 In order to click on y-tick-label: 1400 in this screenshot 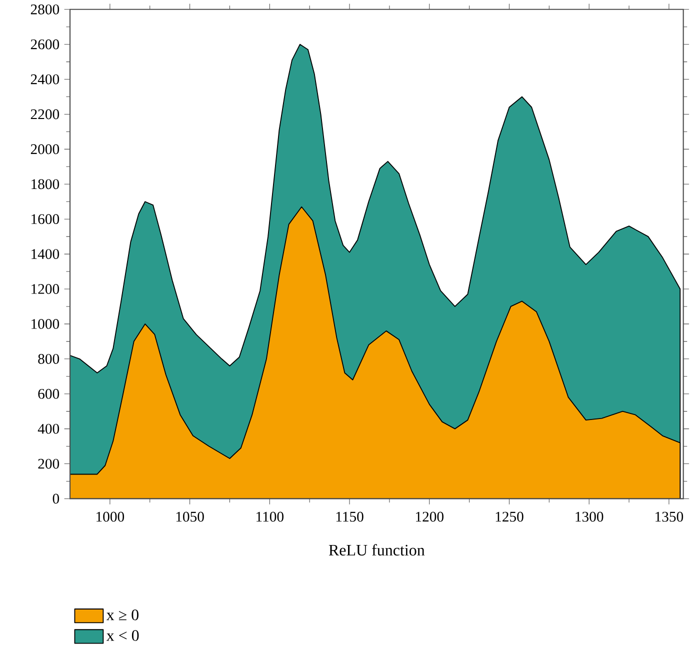, I will do `click(46, 254)`.